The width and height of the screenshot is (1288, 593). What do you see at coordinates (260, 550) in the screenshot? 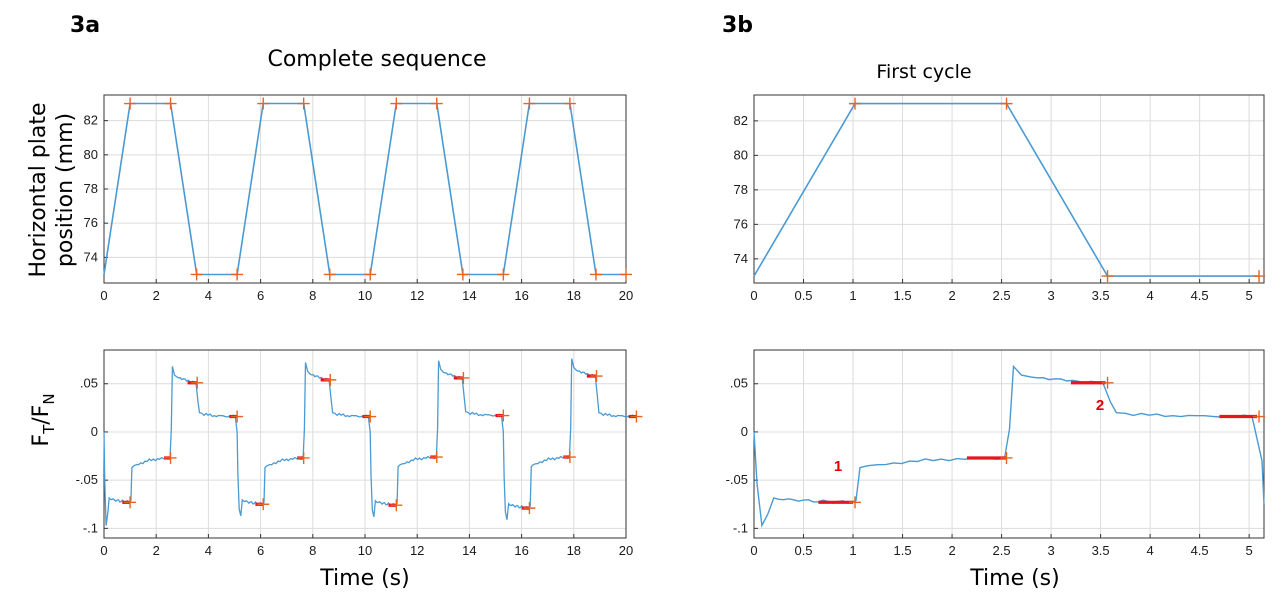
I see `a-ratio-xtick-label: 6` at bounding box center [260, 550].